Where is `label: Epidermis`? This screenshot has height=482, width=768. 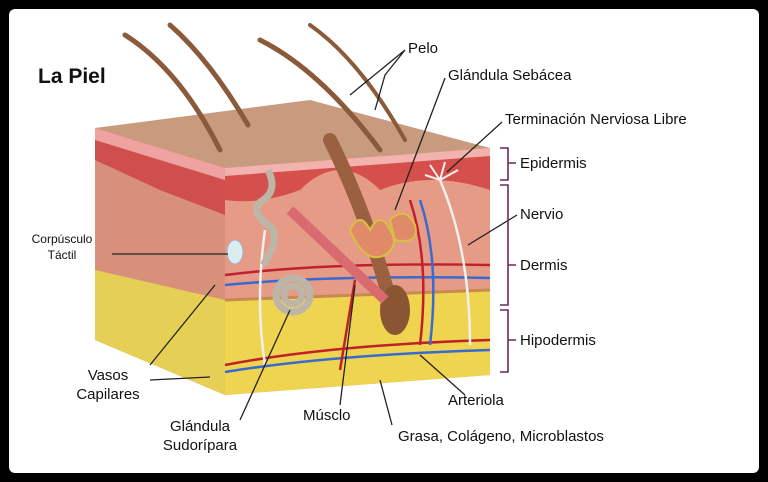
label: Epidermis is located at coordinates (553, 163).